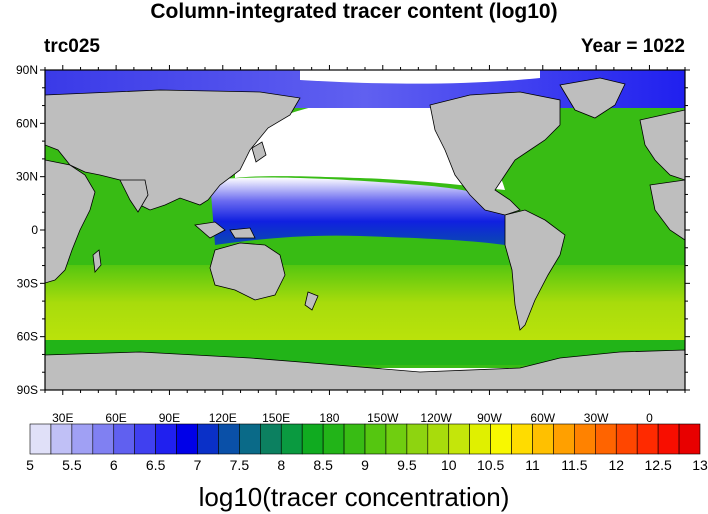  What do you see at coordinates (156, 465) in the screenshot?
I see `colorbar-tick-label: 6.5` at bounding box center [156, 465].